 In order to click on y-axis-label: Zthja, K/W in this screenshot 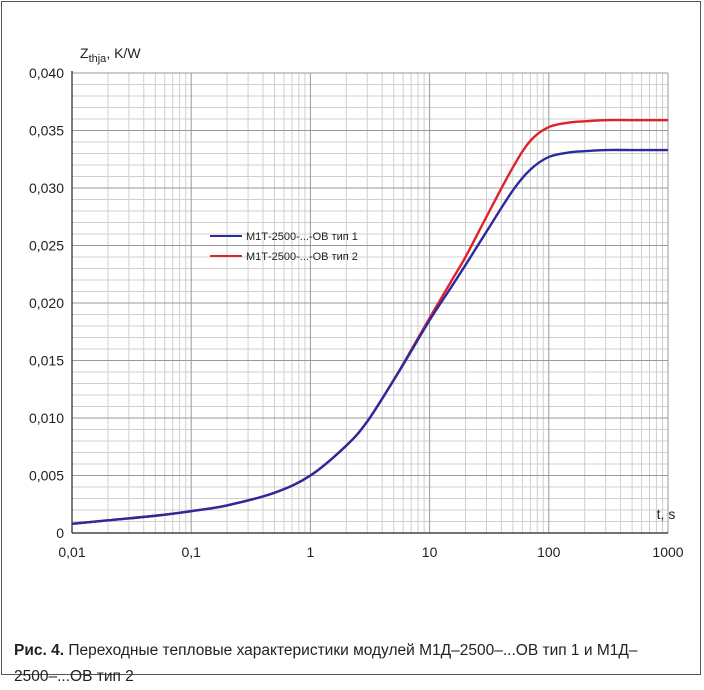, I will do `click(110, 55)`.